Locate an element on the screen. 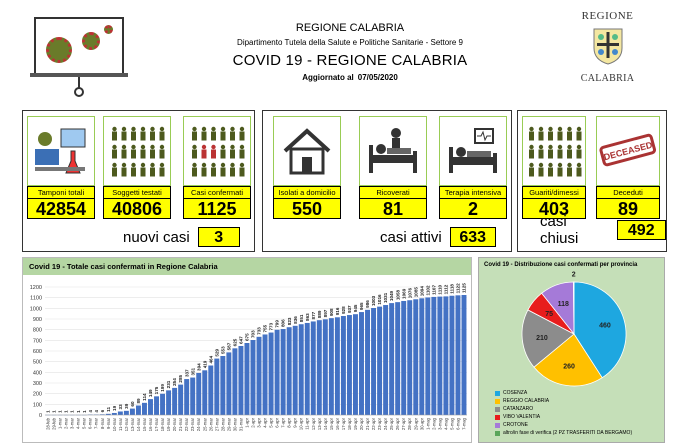 The height and width of the screenshot is (446, 685). data-label: 1058 is located at coordinates (397, 294).